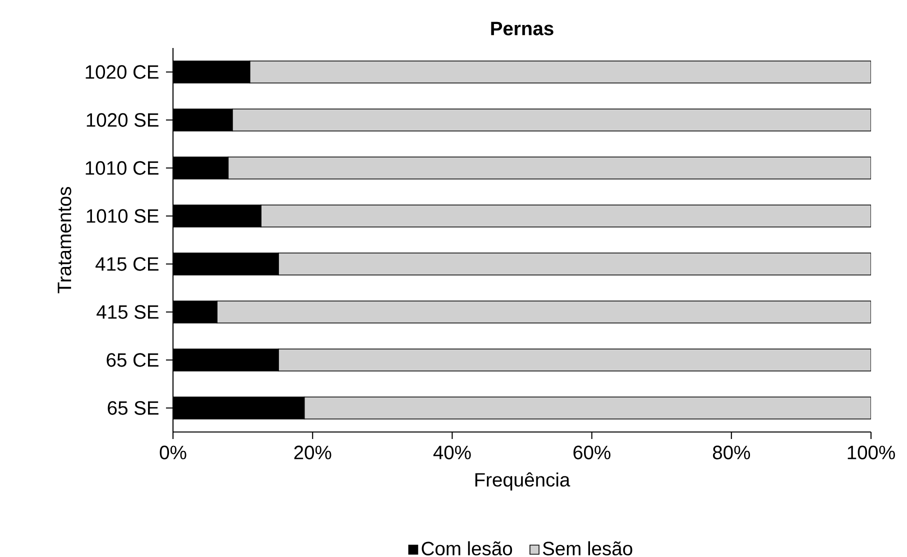 The image size is (907, 557). Describe the element at coordinates (122, 168) in the screenshot. I see `y-tick-label: 1010 CE` at that location.